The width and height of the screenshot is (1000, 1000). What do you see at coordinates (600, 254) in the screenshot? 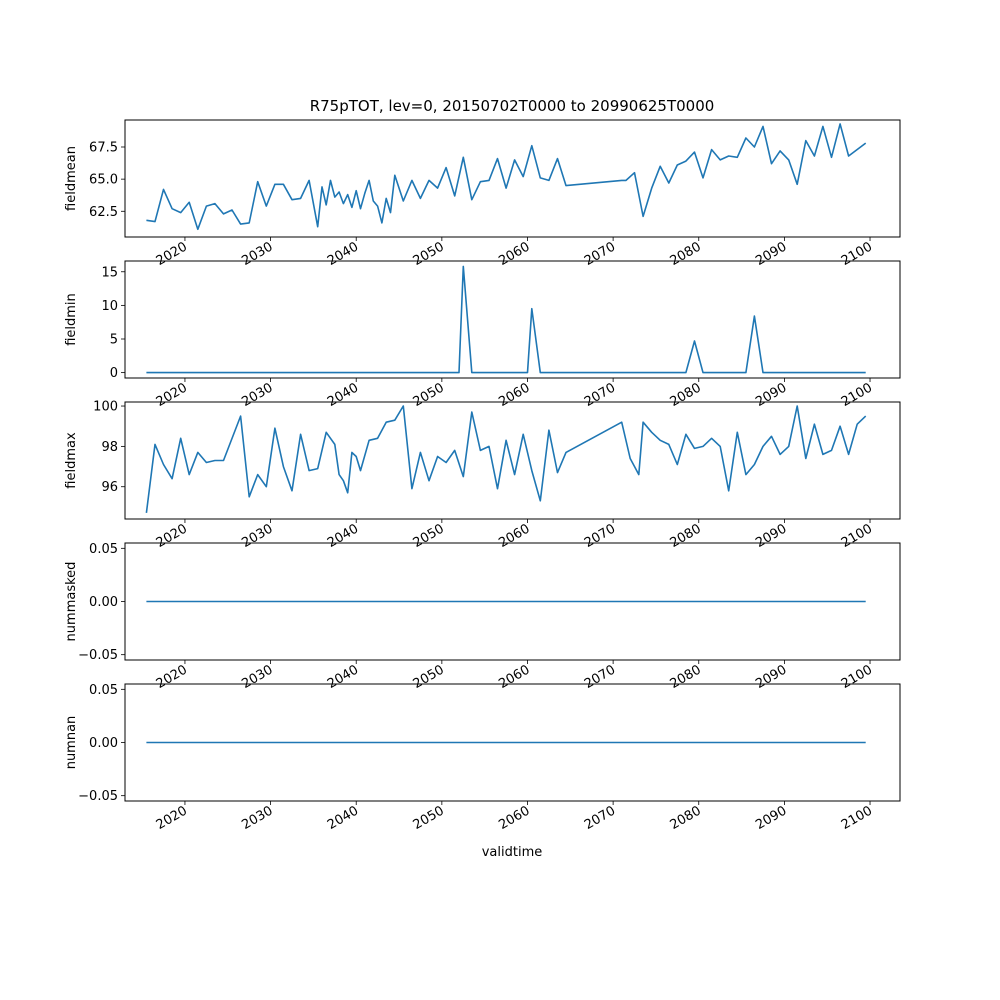
I see `x-tick-label-fieldmean: 2070` at bounding box center [600, 254].